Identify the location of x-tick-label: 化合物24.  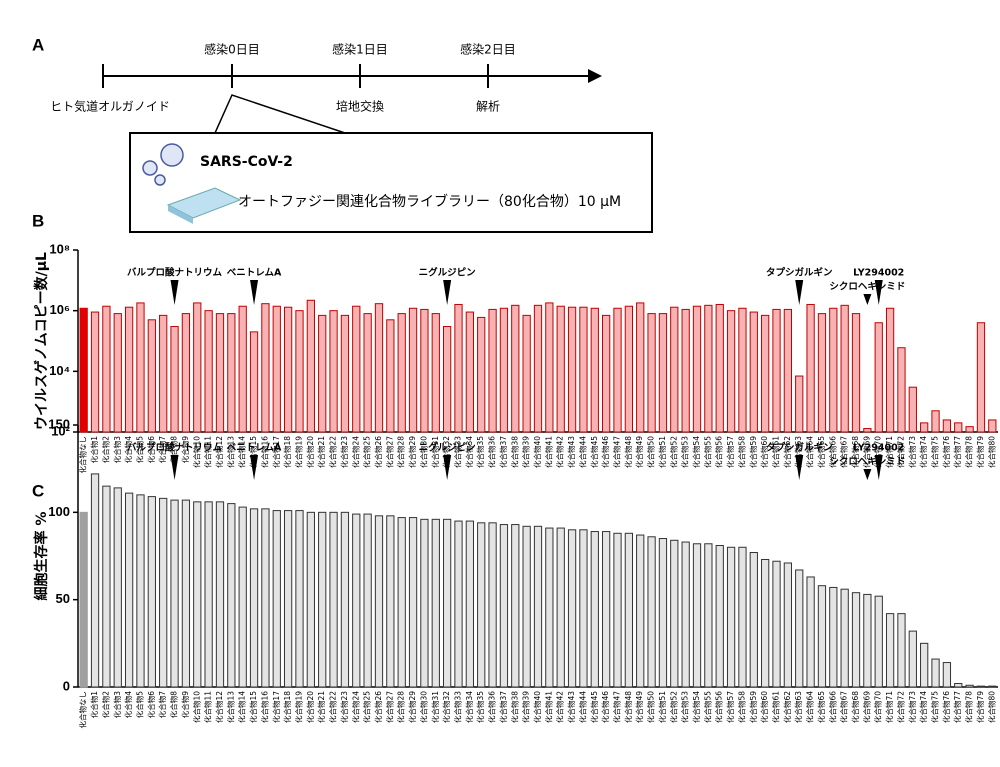
(355, 707).